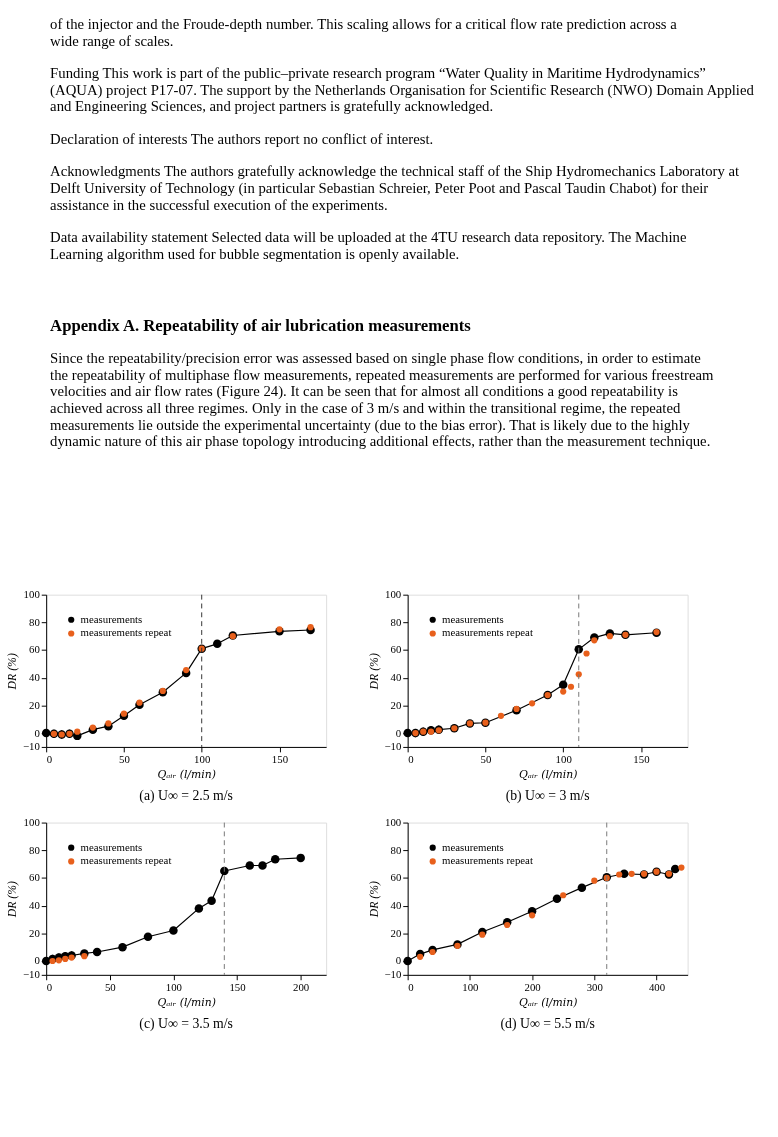  Describe the element at coordinates (186, 795) in the screenshot. I see `text: (a) U∞ = 2.5 m/s` at that location.